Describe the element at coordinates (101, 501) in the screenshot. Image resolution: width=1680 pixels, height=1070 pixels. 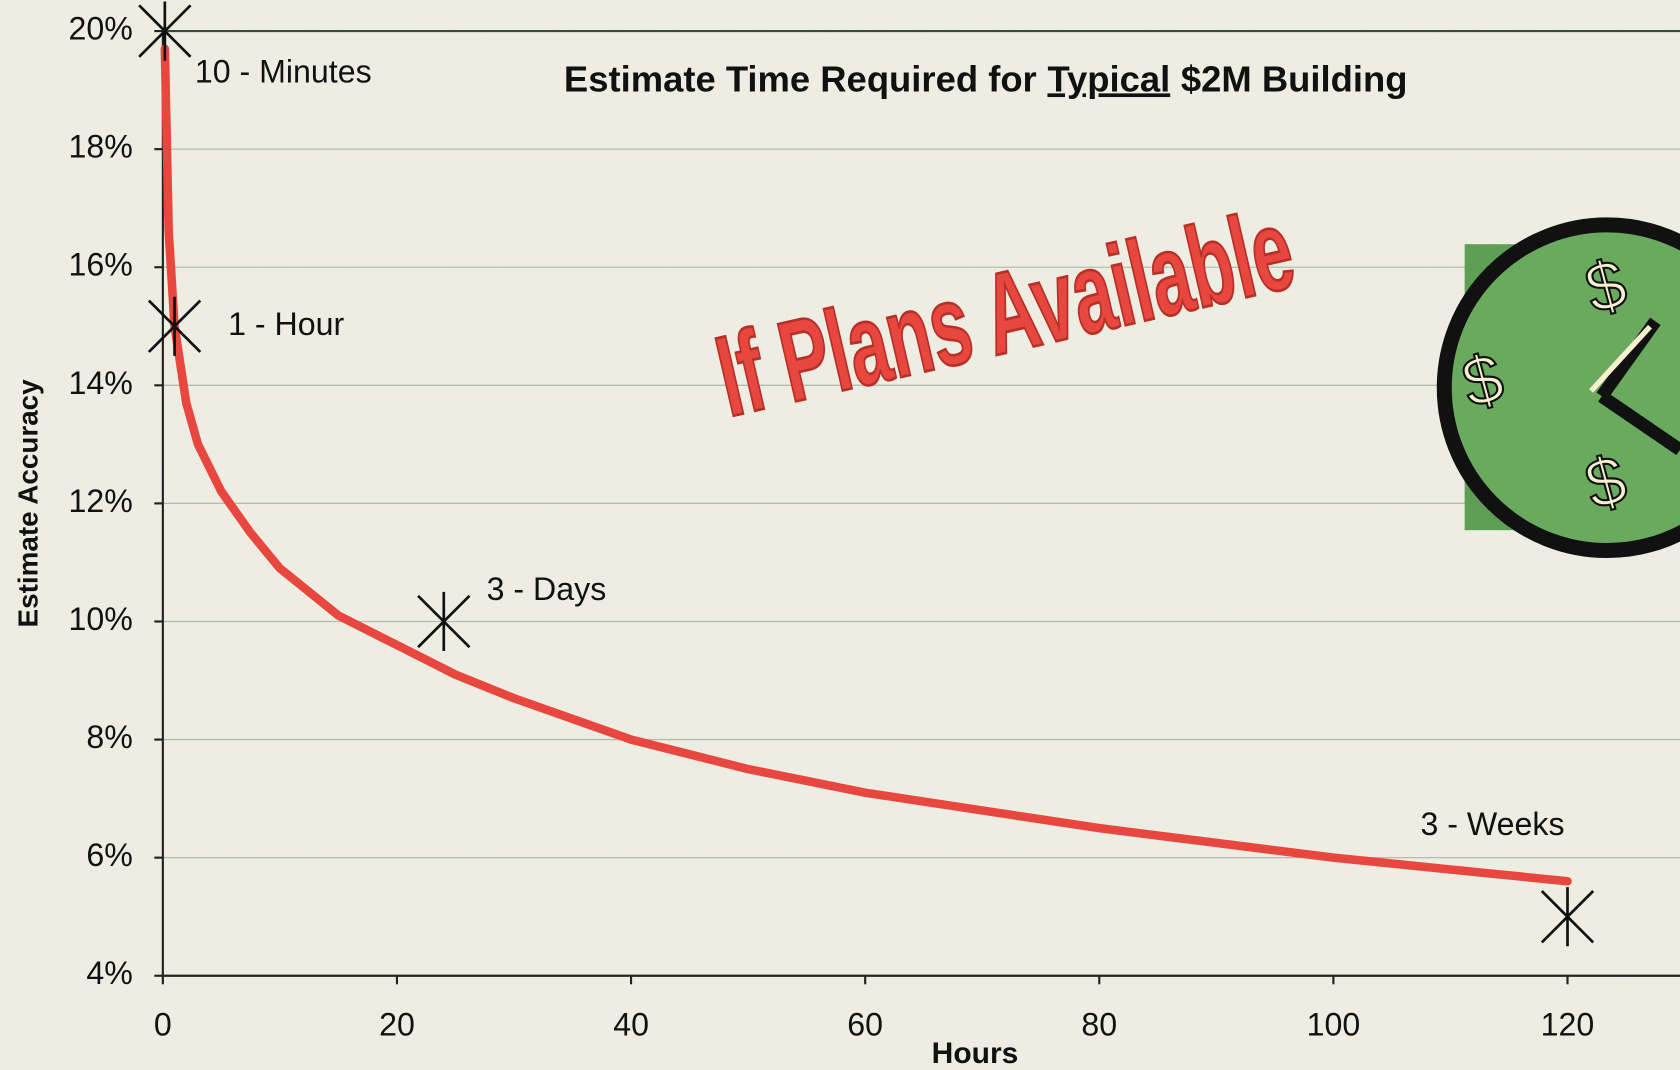
I see `y-tick-label: 12%` at that location.